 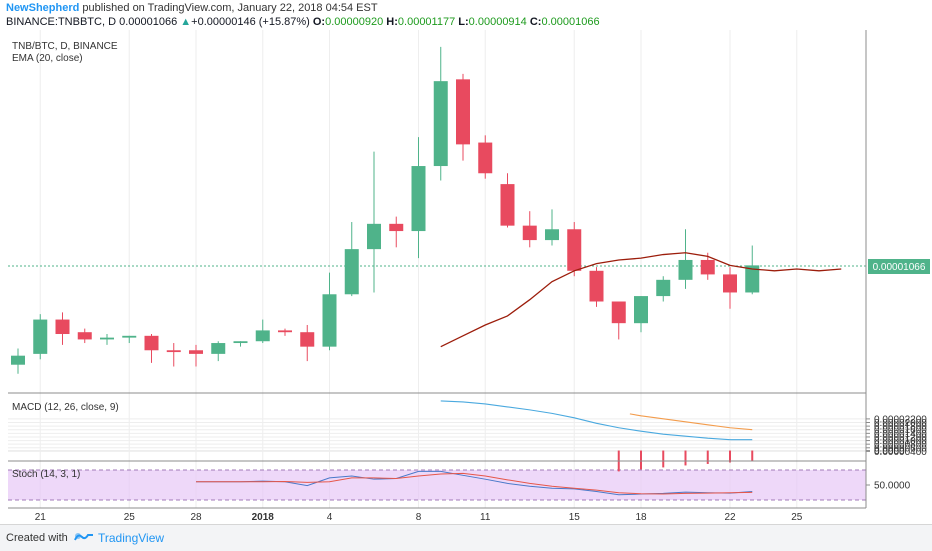 I want to click on time-tick-label-3: 2018, so click(x=263, y=517).